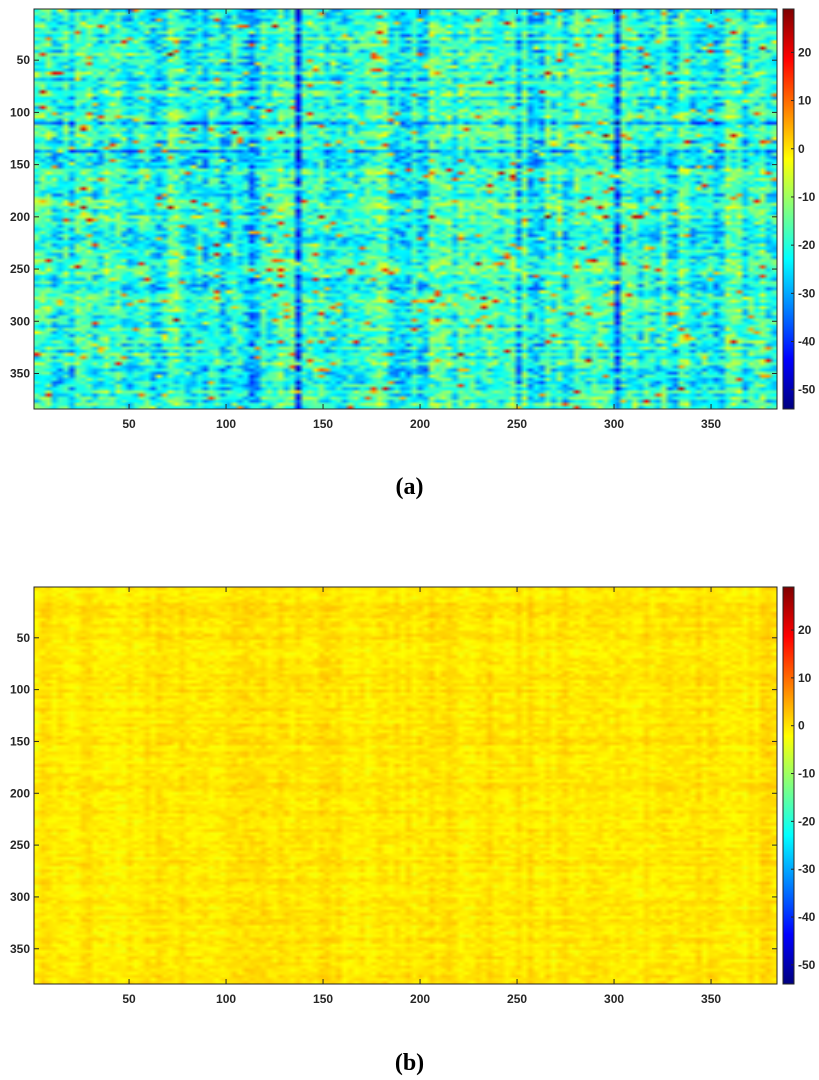 This screenshot has height=1080, width=819. I want to click on panel-label-a: (a), so click(409, 487).